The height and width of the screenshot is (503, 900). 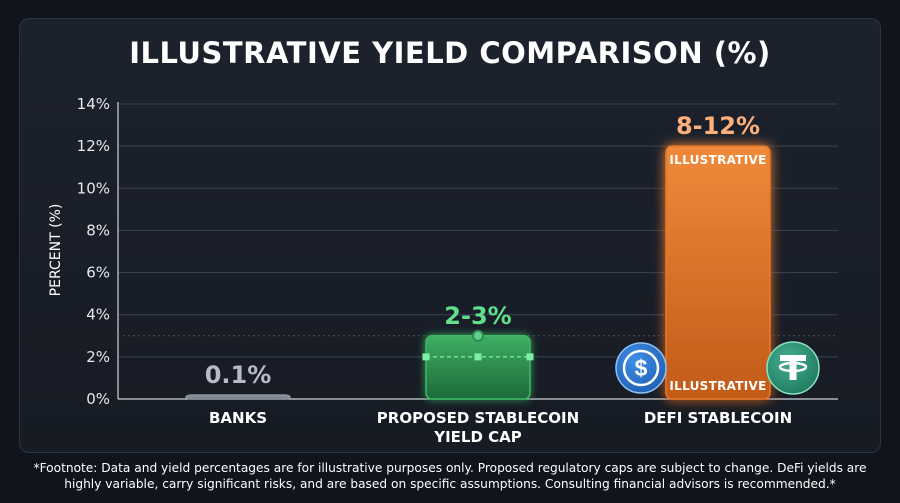 I want to click on data-label: 2-3%, so click(x=477, y=316).